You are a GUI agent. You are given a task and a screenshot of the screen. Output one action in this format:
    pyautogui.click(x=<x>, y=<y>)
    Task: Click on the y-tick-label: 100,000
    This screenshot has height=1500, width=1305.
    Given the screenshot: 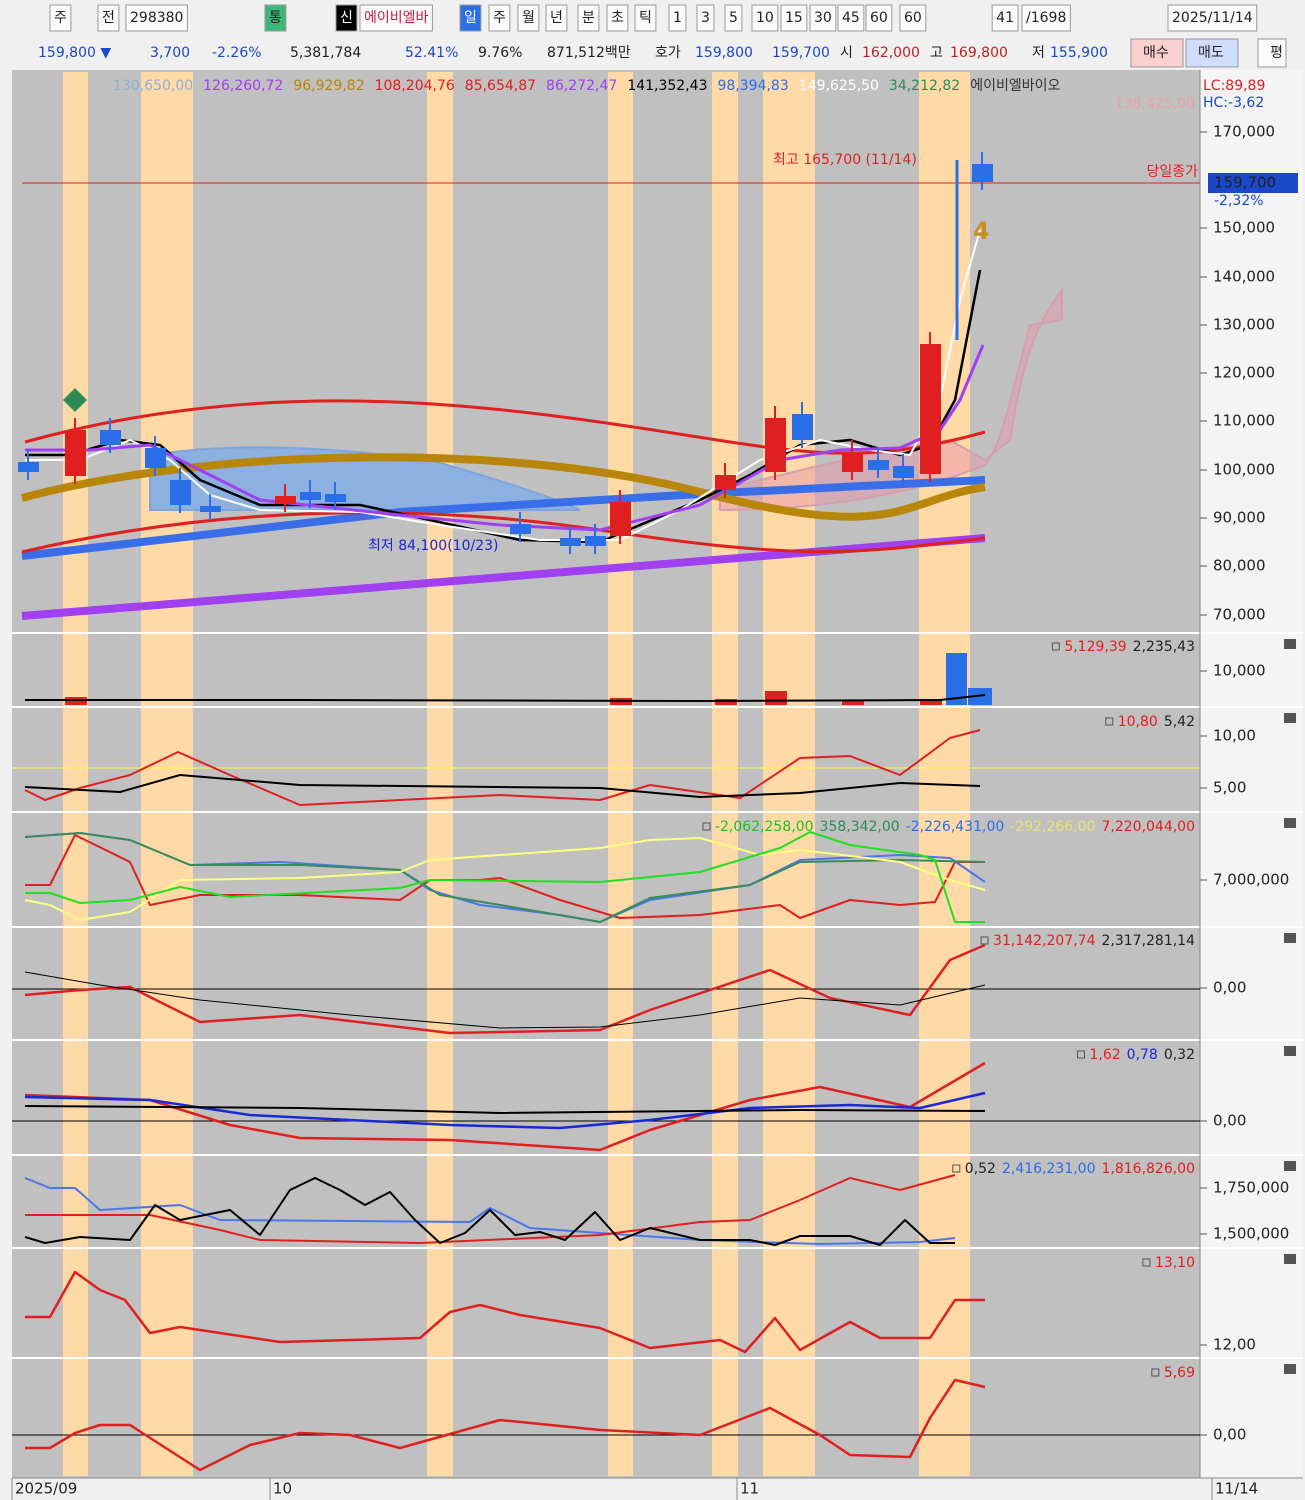 What is the action you would take?
    pyautogui.click(x=1244, y=470)
    